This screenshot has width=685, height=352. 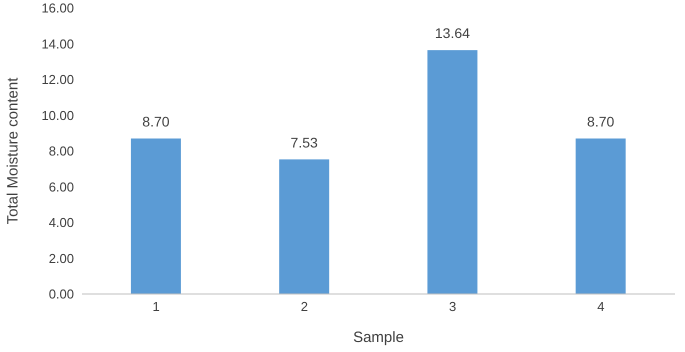 What do you see at coordinates (600, 306) in the screenshot?
I see `x-tick-label: 4` at bounding box center [600, 306].